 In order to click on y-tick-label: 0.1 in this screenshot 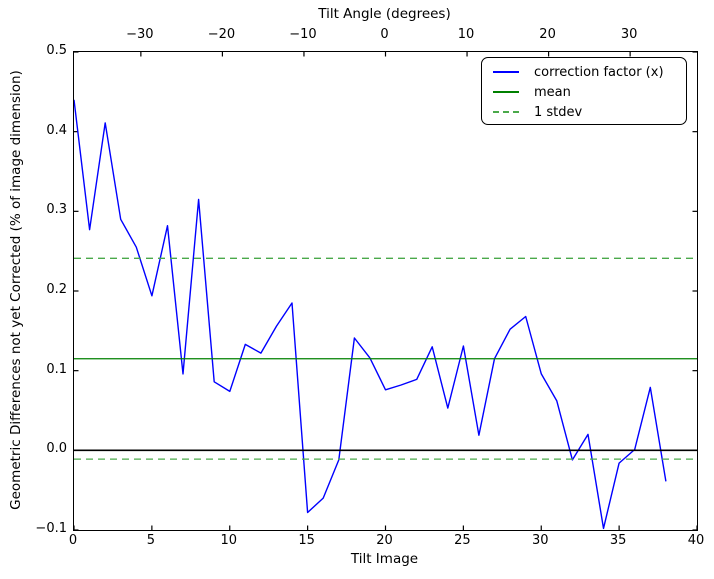, I will do `click(56, 369)`.